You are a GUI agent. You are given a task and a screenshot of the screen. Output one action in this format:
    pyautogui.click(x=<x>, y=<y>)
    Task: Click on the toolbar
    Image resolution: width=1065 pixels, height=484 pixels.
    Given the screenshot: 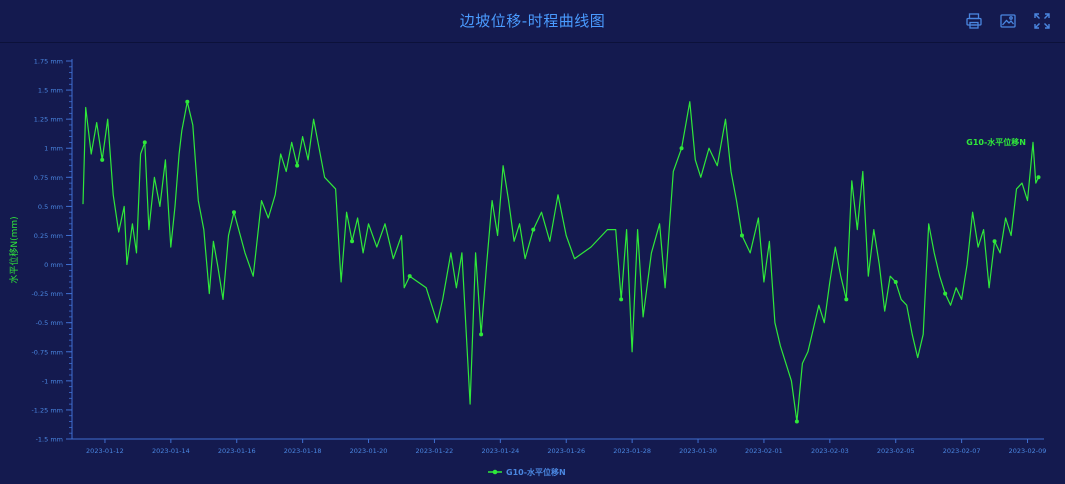 What is the action you would take?
    pyautogui.click(x=1008, y=21)
    